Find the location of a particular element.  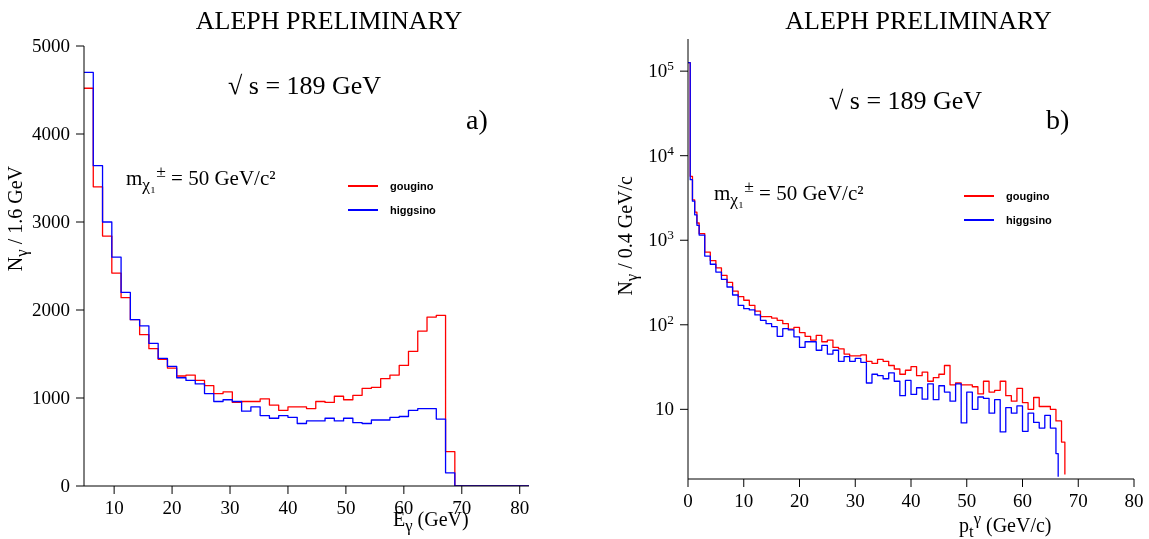

y-tick-label: 1000 is located at coordinates (51, 397).